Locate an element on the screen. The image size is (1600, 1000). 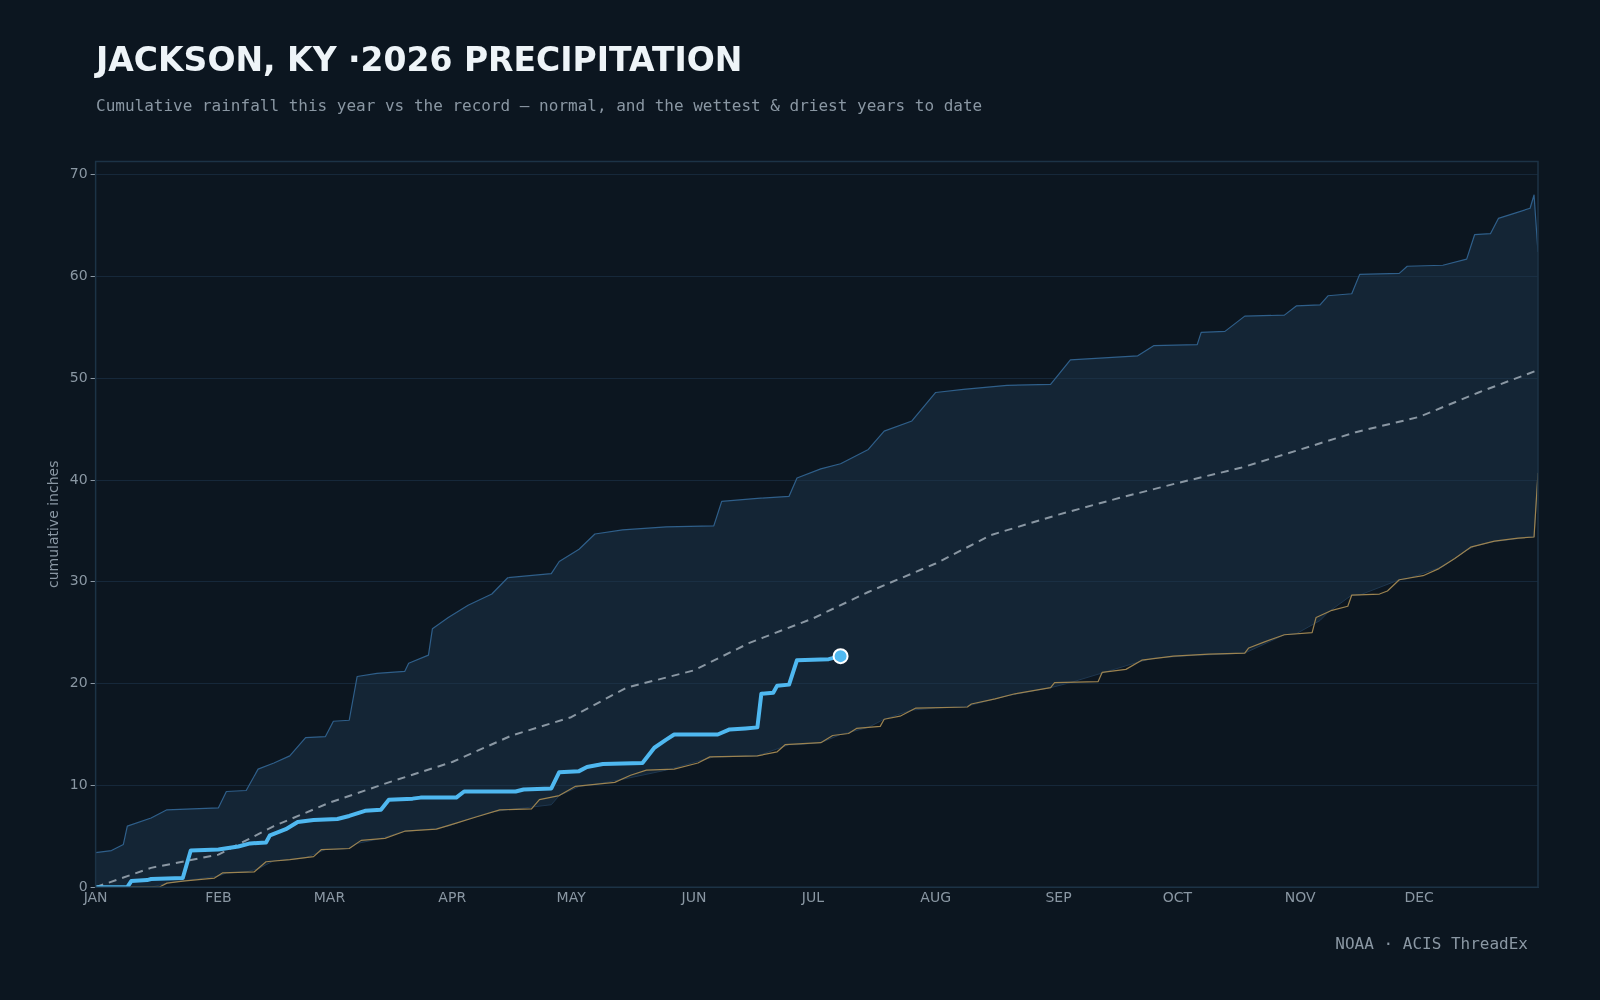
x-tick-label: SEP is located at coordinates (1058, 897).